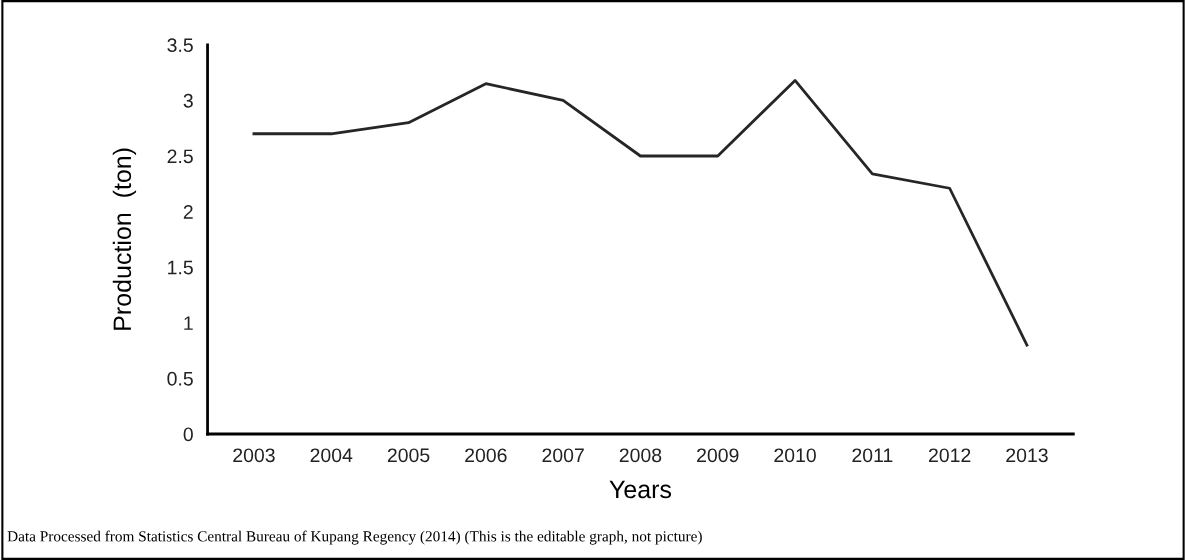  What do you see at coordinates (718, 455) in the screenshot?
I see `x-tick-label: 2009` at bounding box center [718, 455].